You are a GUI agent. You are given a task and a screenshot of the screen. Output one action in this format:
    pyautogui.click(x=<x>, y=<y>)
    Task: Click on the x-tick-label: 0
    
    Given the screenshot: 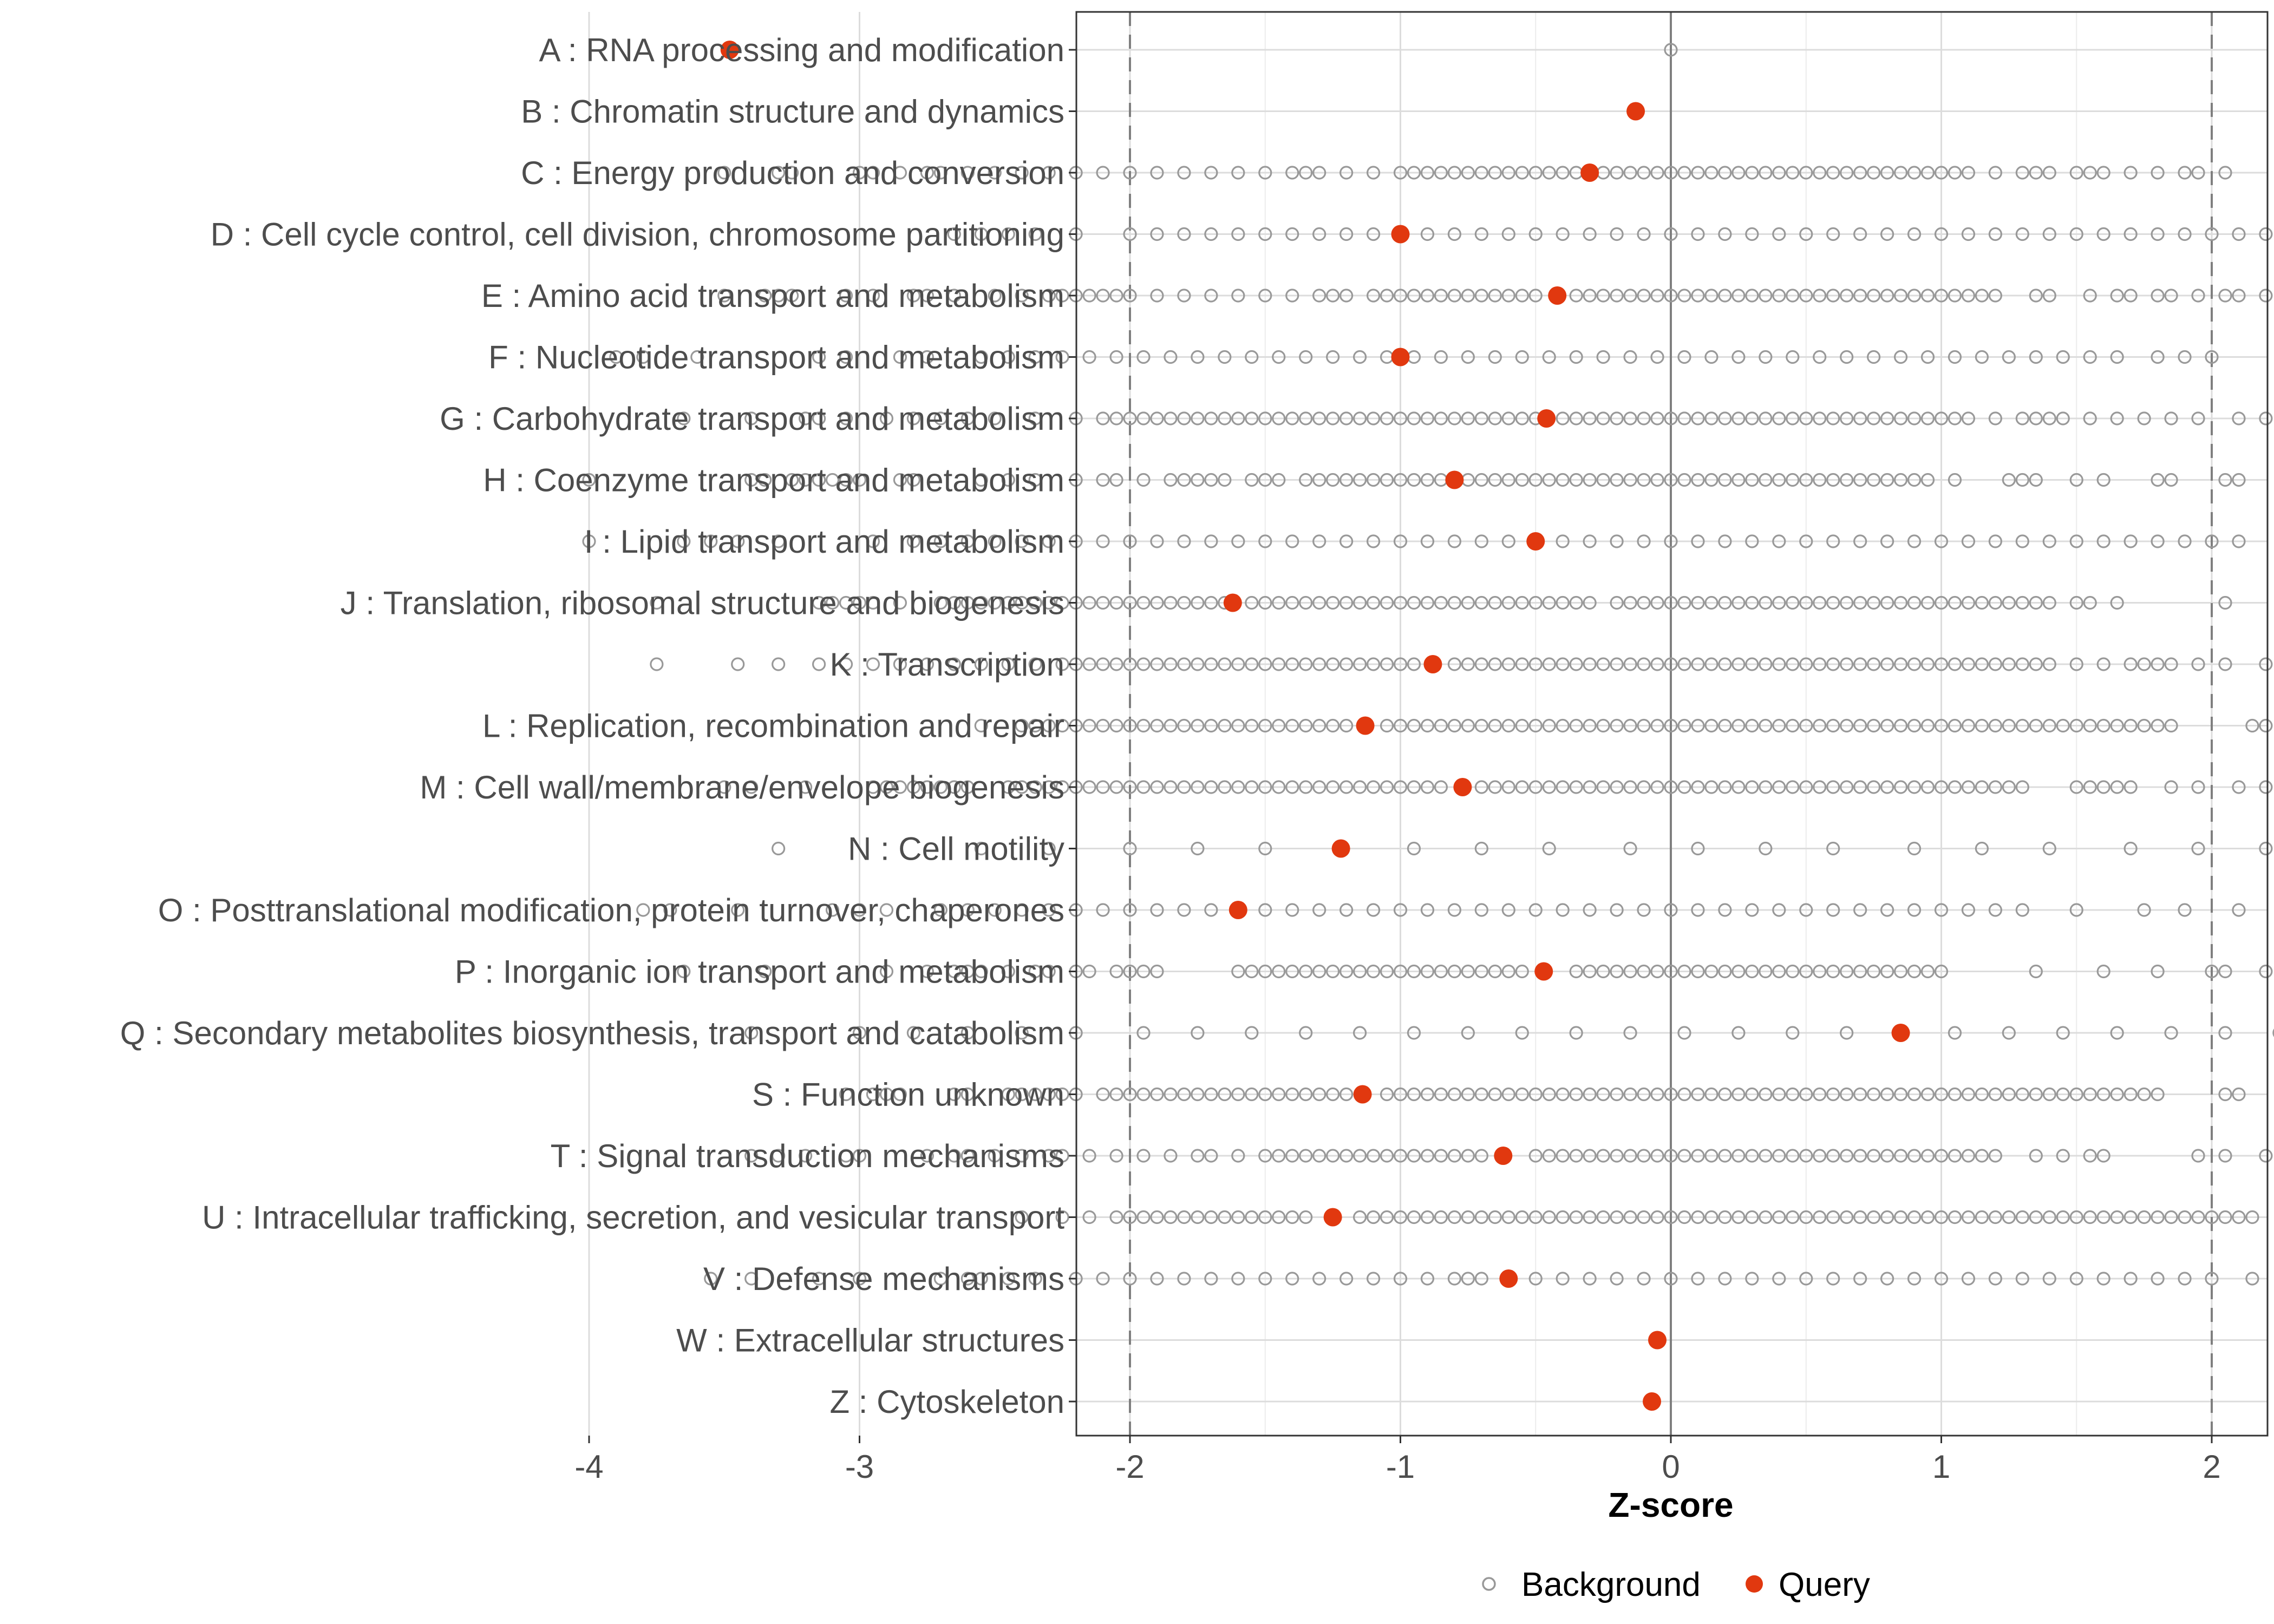 What is the action you would take?
    pyautogui.click(x=1671, y=1467)
    